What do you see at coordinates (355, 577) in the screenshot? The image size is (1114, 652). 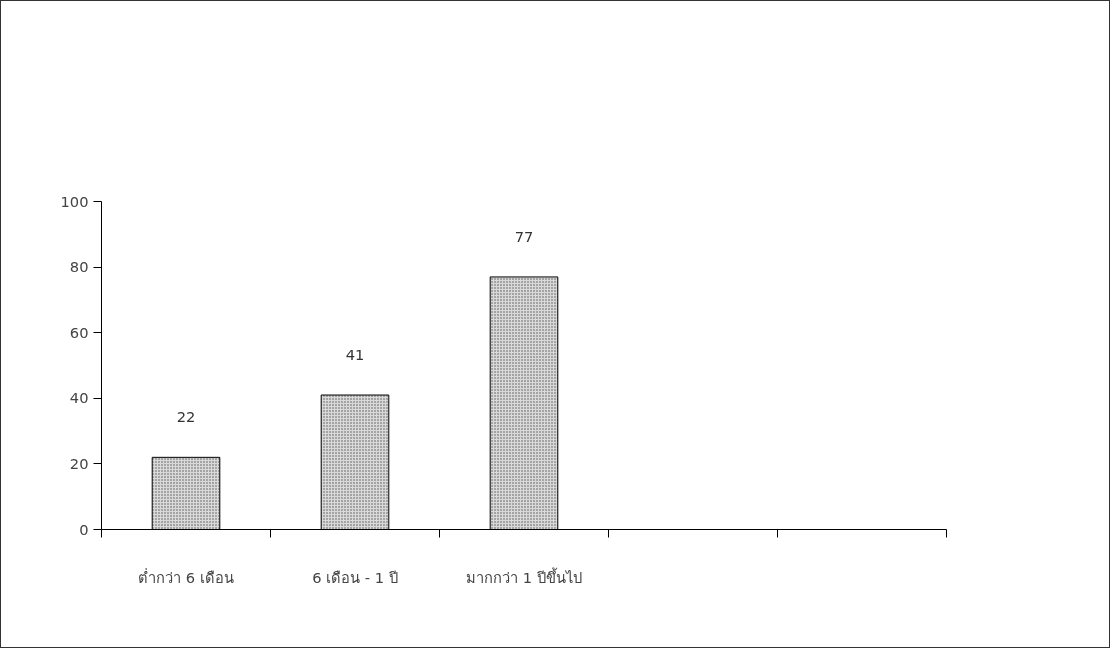 I see `x-tick-label: 6 เดือน - 1 ปี` at bounding box center [355, 577].